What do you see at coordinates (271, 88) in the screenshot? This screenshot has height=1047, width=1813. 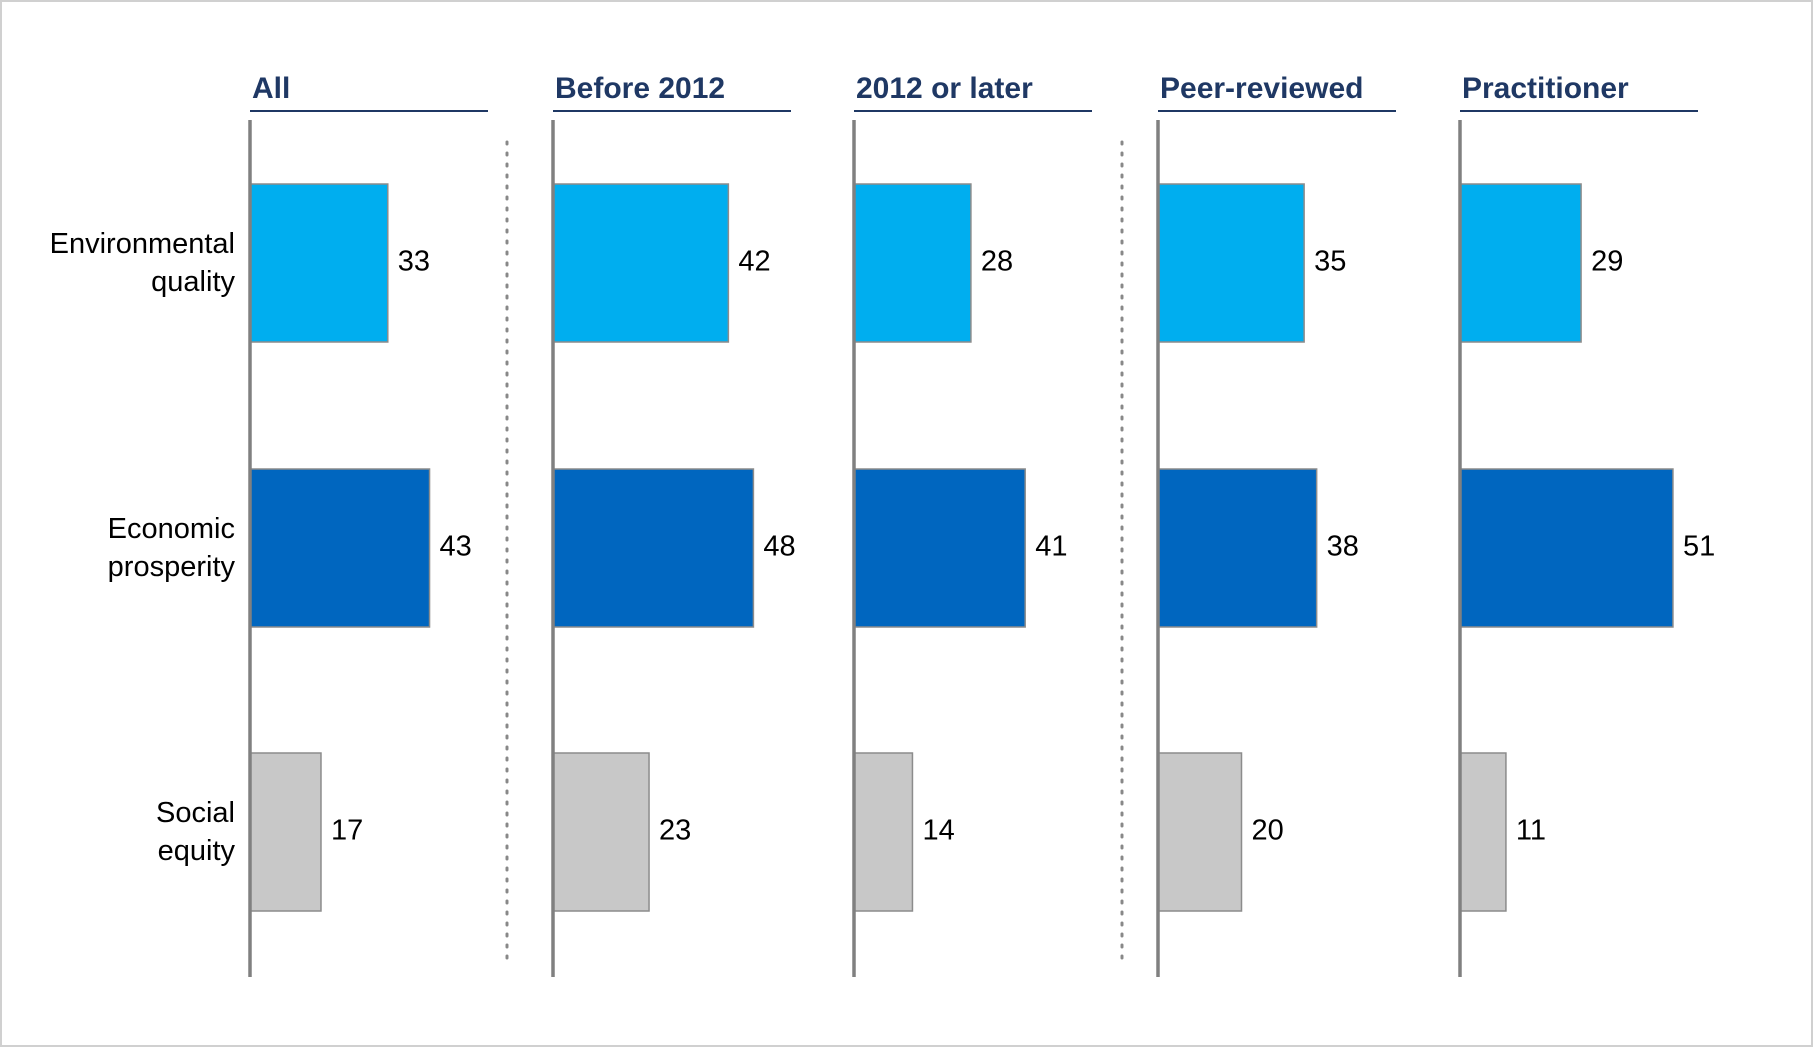 I see `panel-title: All` at bounding box center [271, 88].